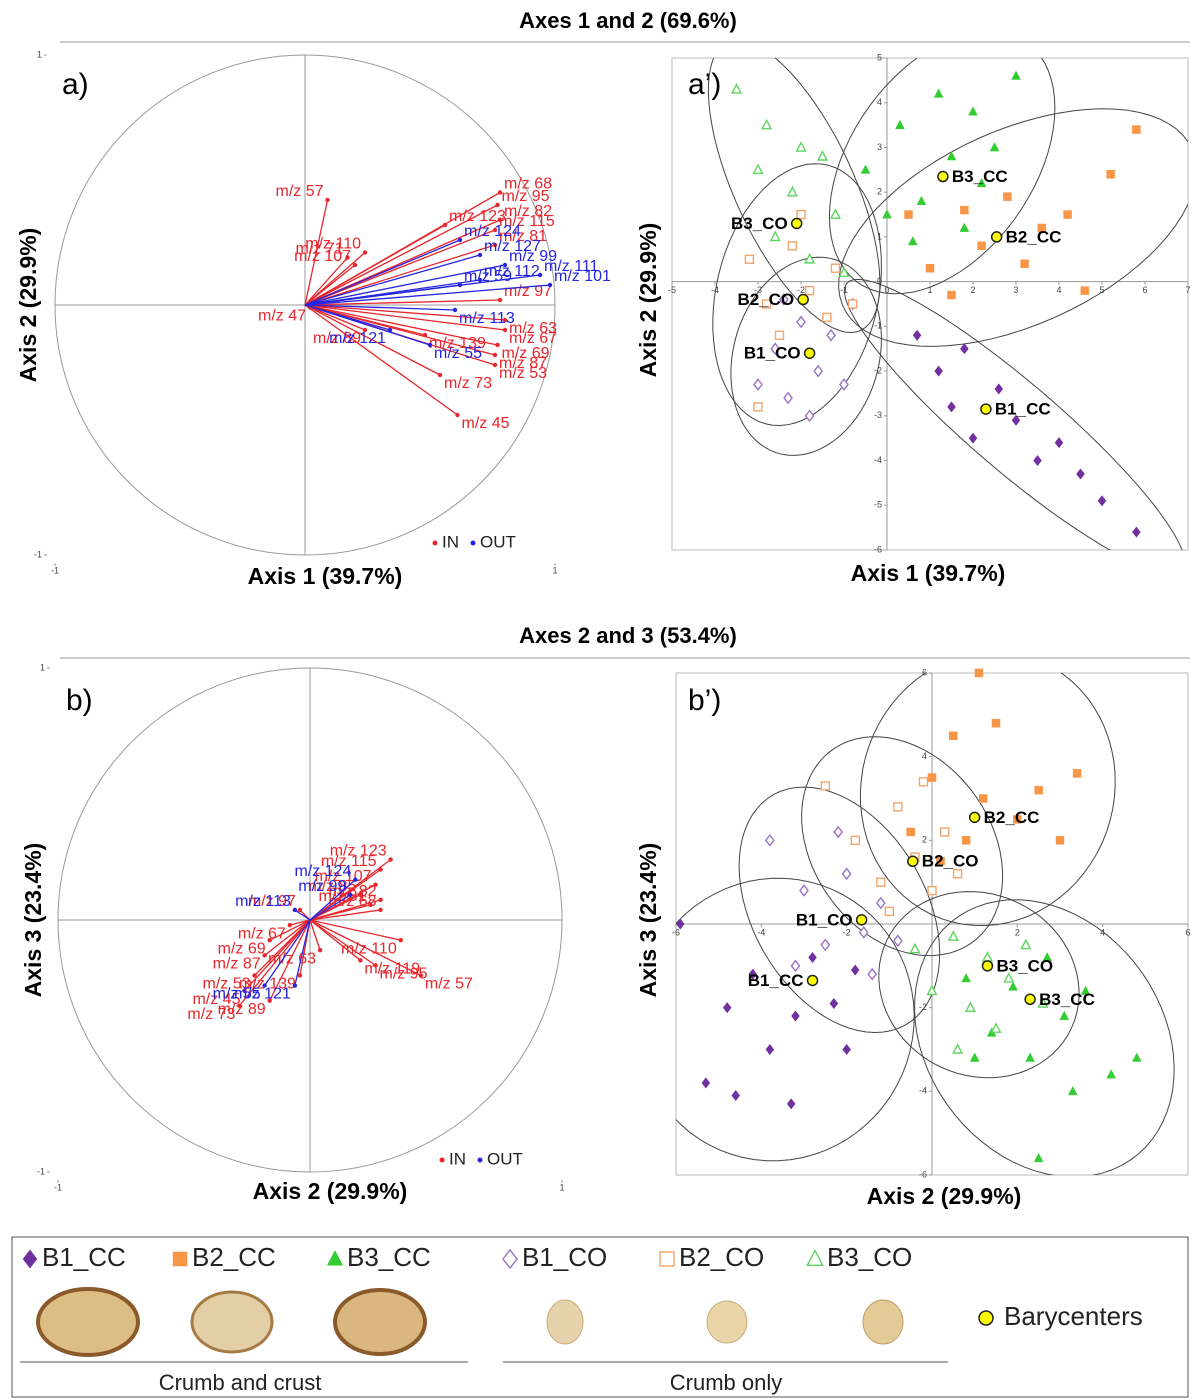  Describe the element at coordinates (1024, 965) in the screenshot. I see `barycenter-label: B3_CO` at that location.